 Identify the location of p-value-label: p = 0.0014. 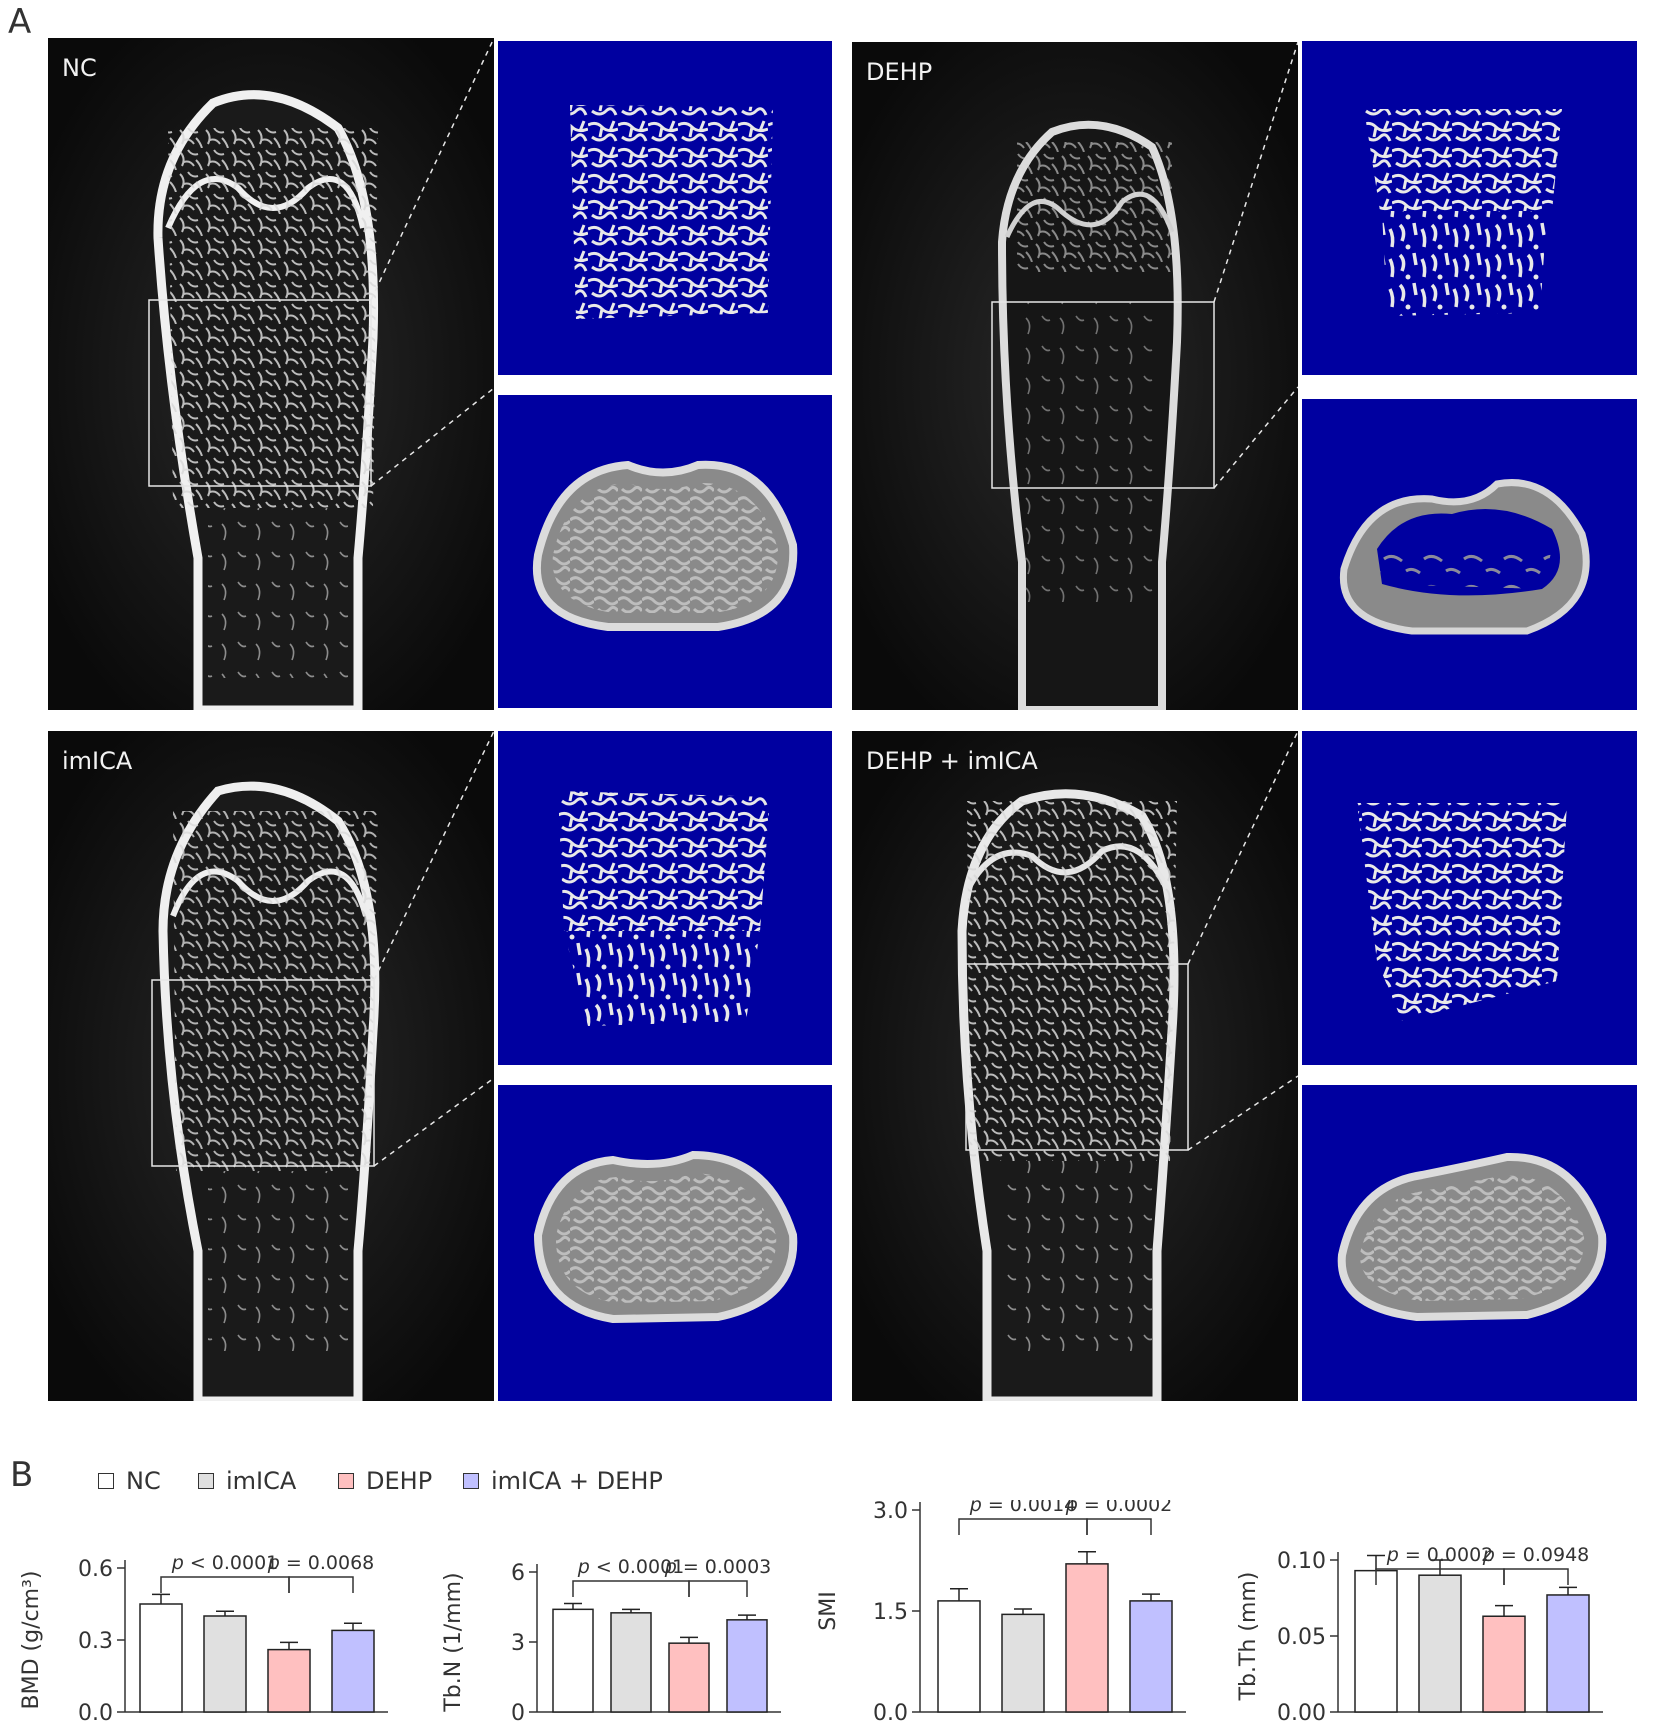
(1023, 1508).